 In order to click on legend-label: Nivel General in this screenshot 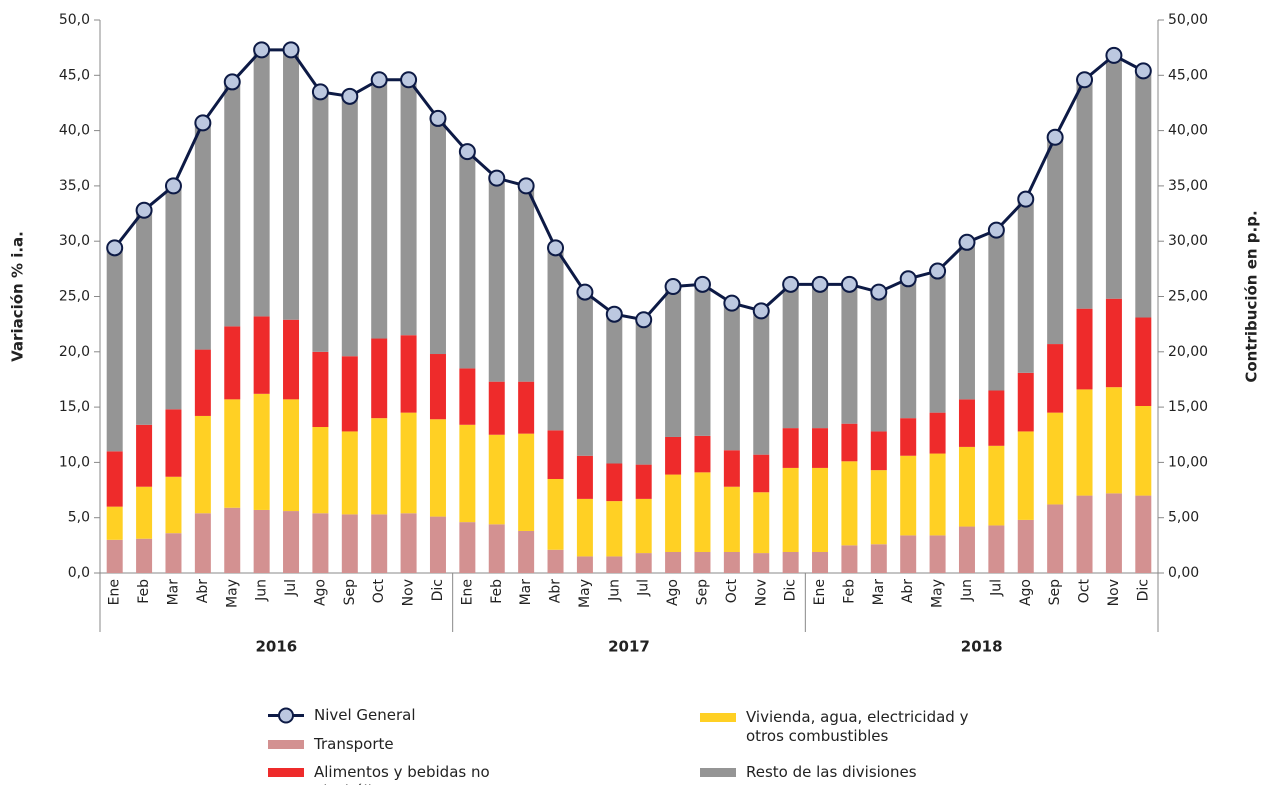, I will do `click(365, 715)`.